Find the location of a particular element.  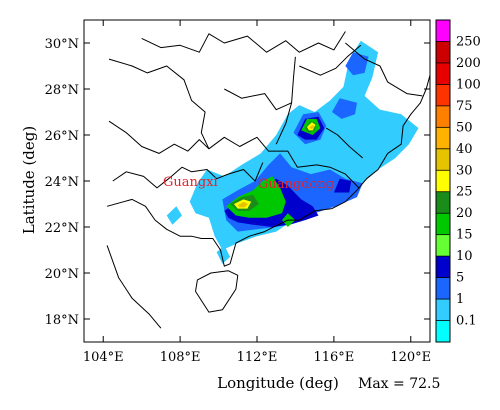

colorbar-level-label: 75 is located at coordinates (464, 106).